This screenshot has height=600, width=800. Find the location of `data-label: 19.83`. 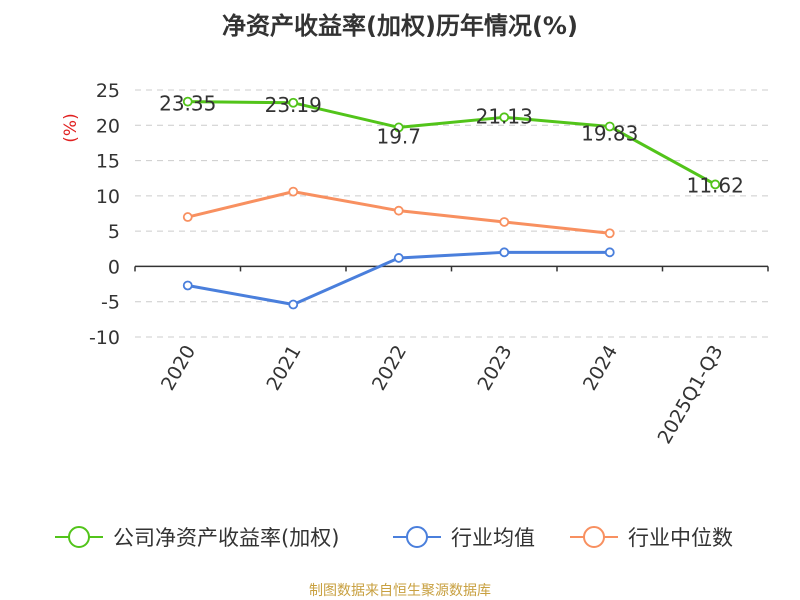

data-label: 19.83 is located at coordinates (609, 133).